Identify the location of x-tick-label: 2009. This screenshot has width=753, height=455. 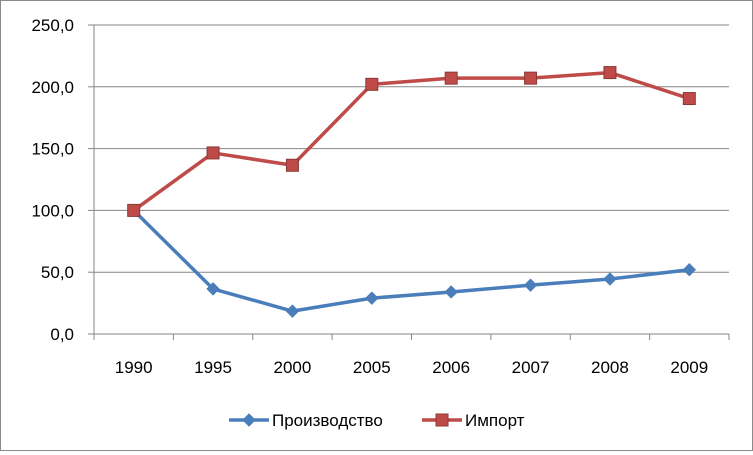
(689, 367).